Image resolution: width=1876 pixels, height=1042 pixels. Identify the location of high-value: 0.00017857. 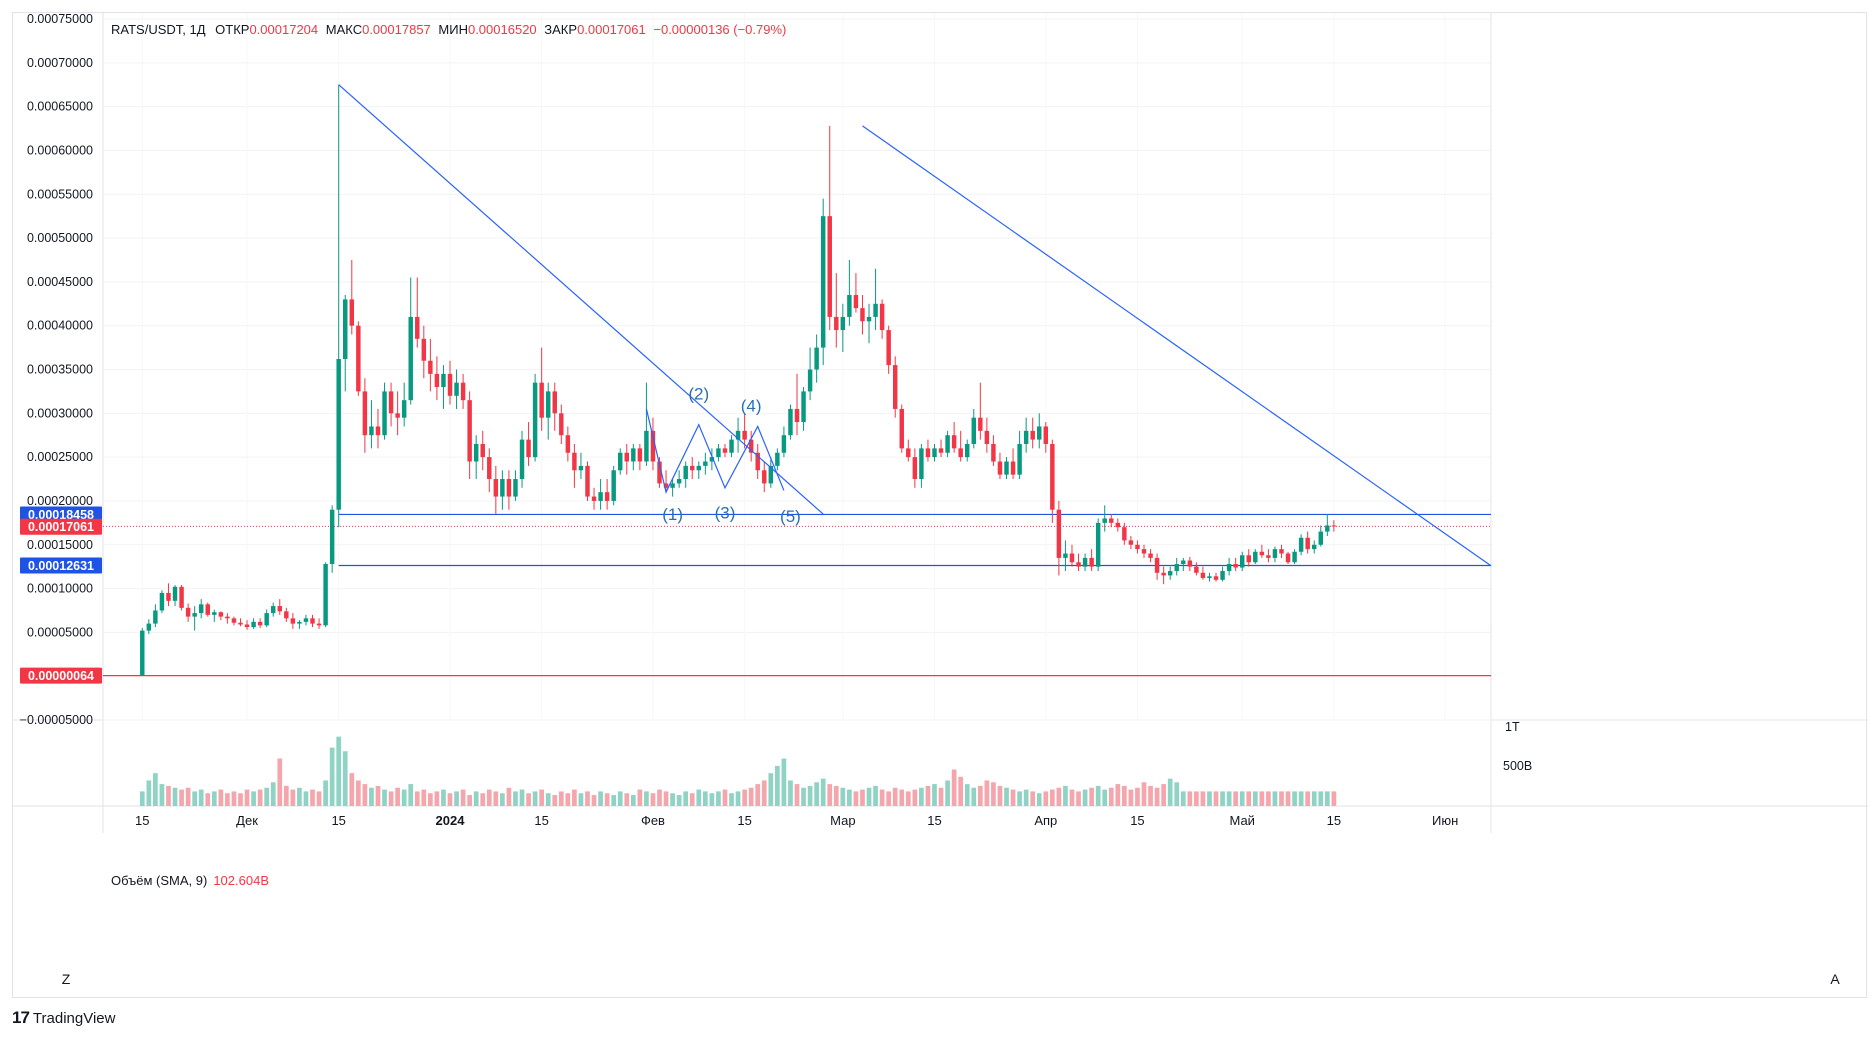
(396, 29).